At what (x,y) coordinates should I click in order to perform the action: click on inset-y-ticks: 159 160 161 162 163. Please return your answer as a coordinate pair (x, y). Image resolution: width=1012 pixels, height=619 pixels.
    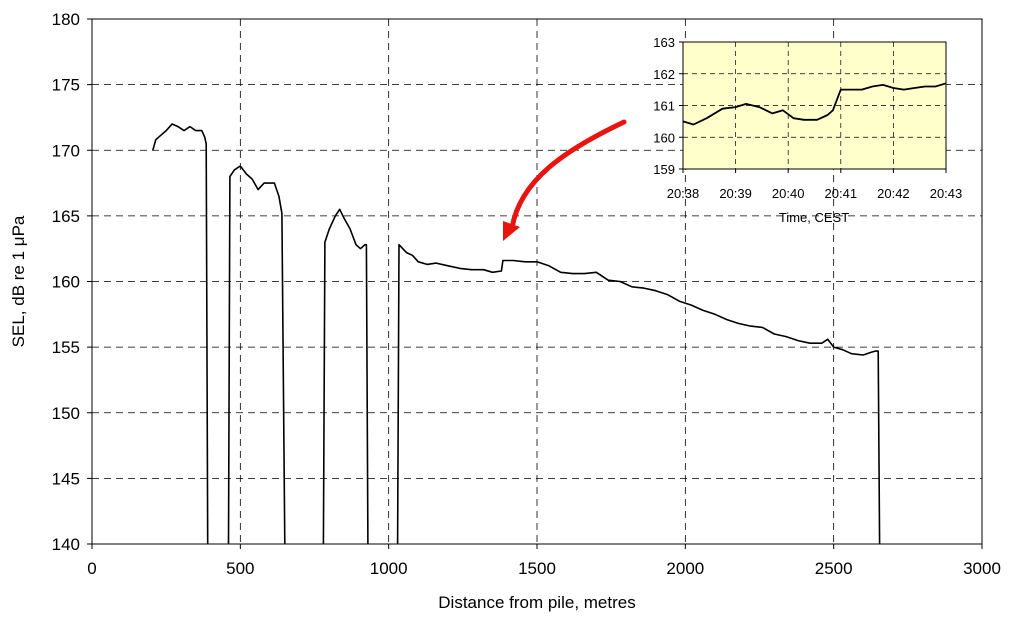
    Looking at the image, I should click on (668, 106).